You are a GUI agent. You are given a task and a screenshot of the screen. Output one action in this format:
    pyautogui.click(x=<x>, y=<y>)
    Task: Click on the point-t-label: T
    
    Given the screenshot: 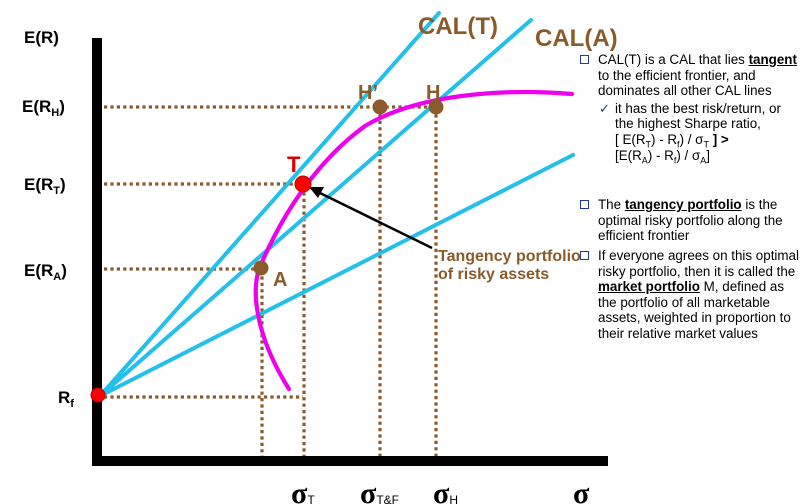 What is the action you would take?
    pyautogui.click(x=294, y=164)
    